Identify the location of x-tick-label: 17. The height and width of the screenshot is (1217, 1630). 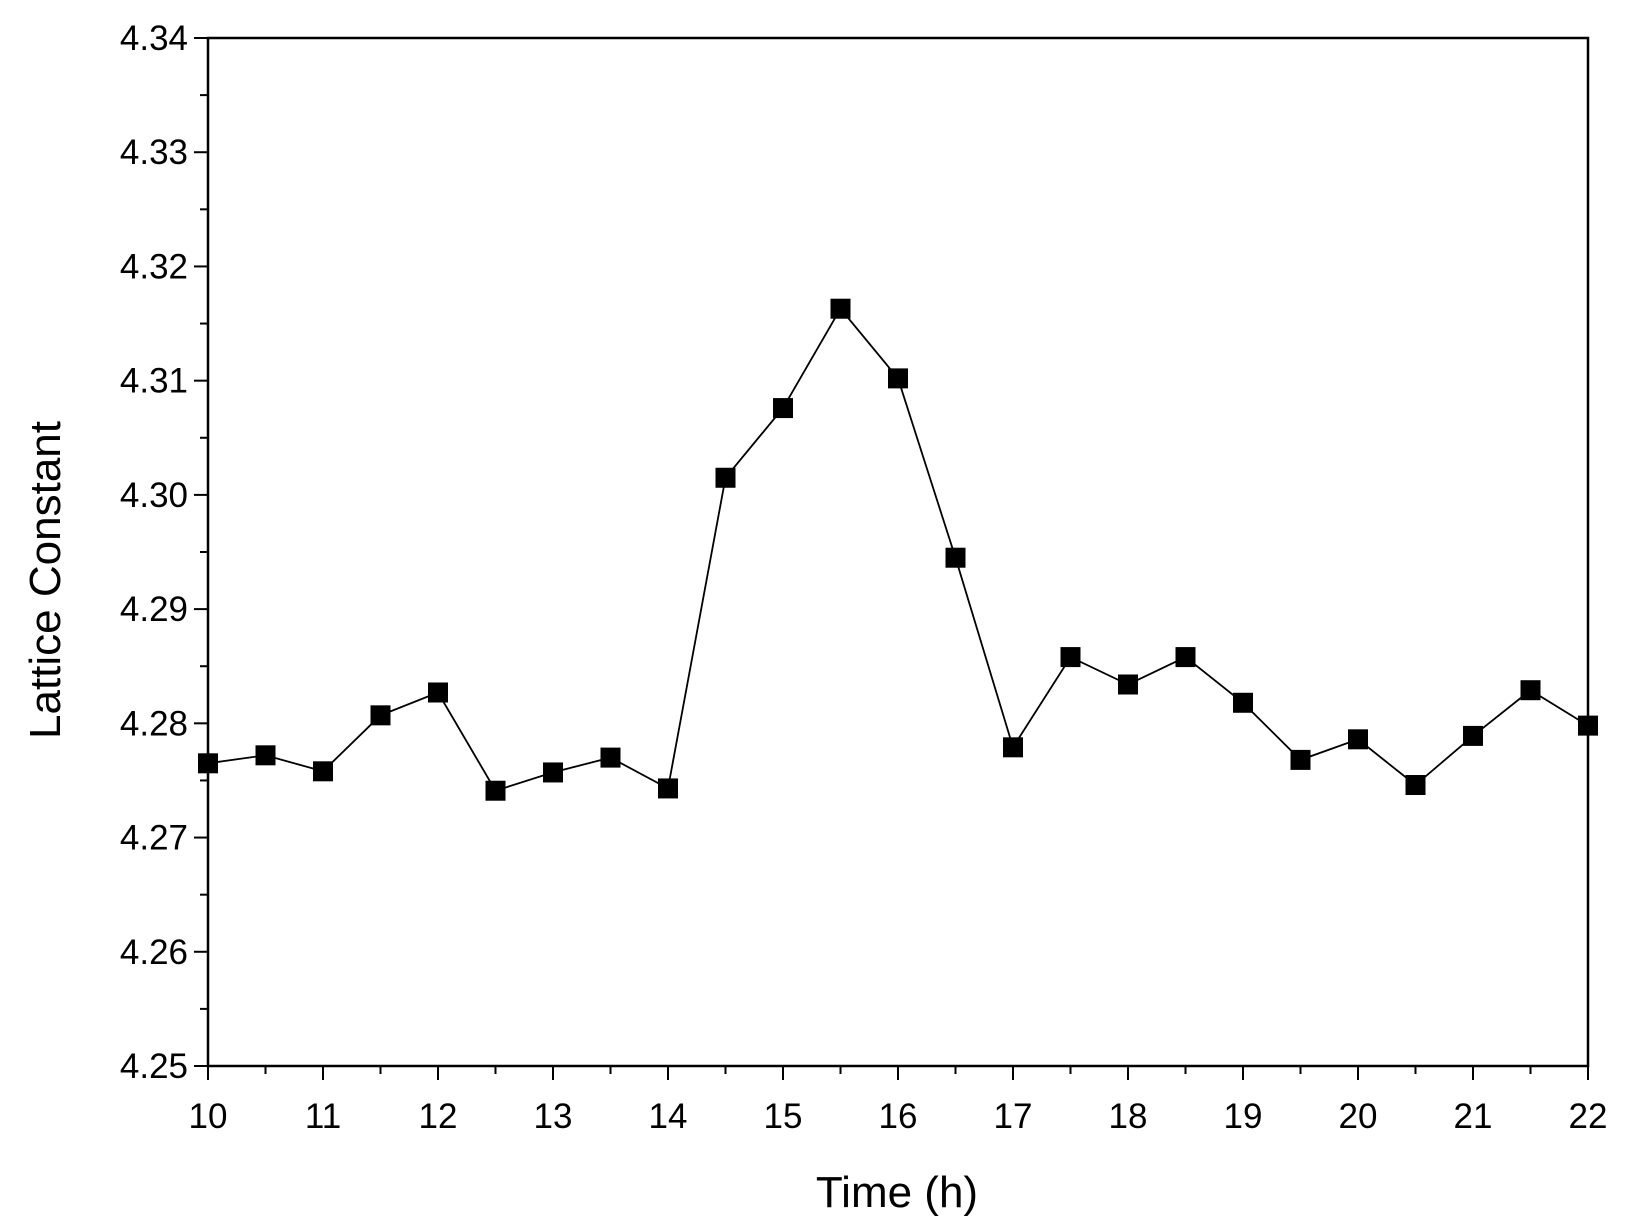
(1013, 1116).